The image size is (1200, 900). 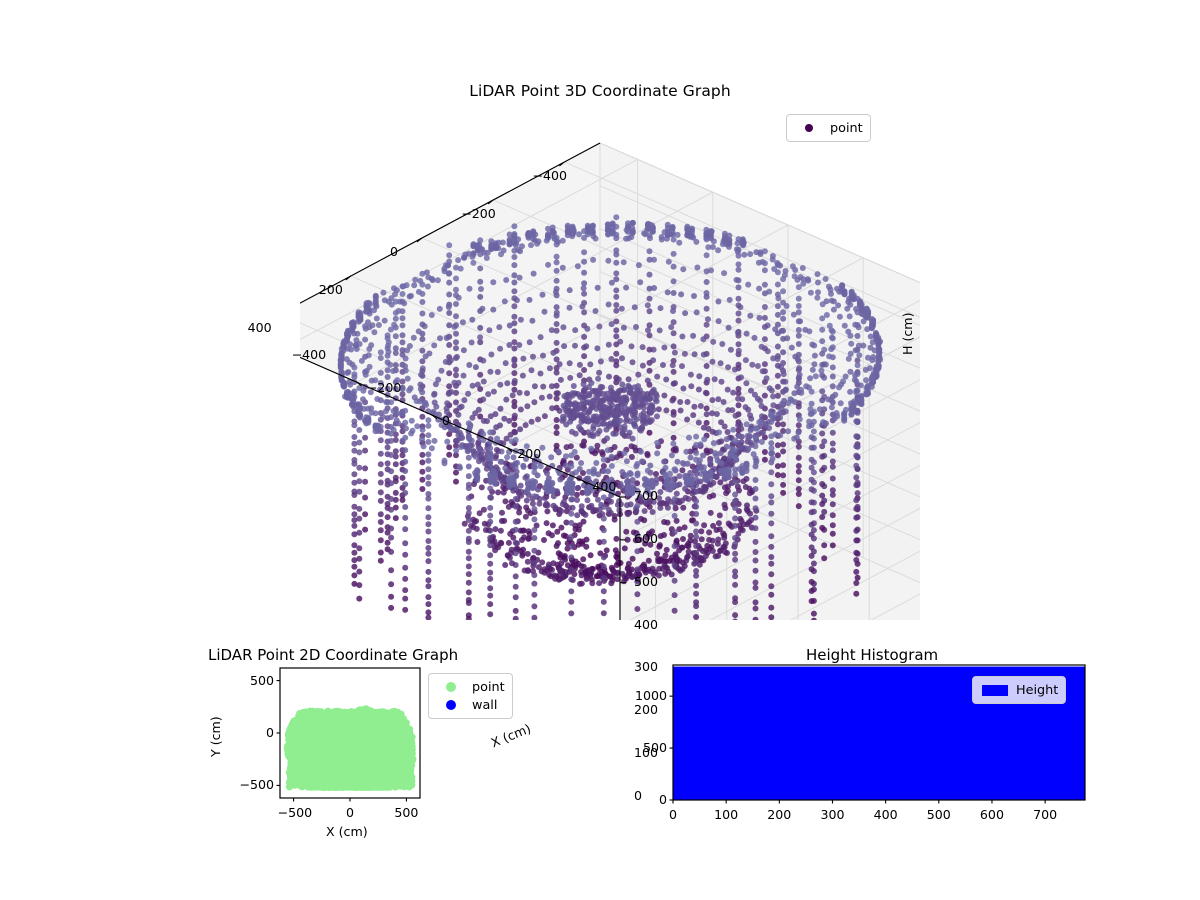 I want to click on plot3d-axis-lines, so click(x=463, y=381).